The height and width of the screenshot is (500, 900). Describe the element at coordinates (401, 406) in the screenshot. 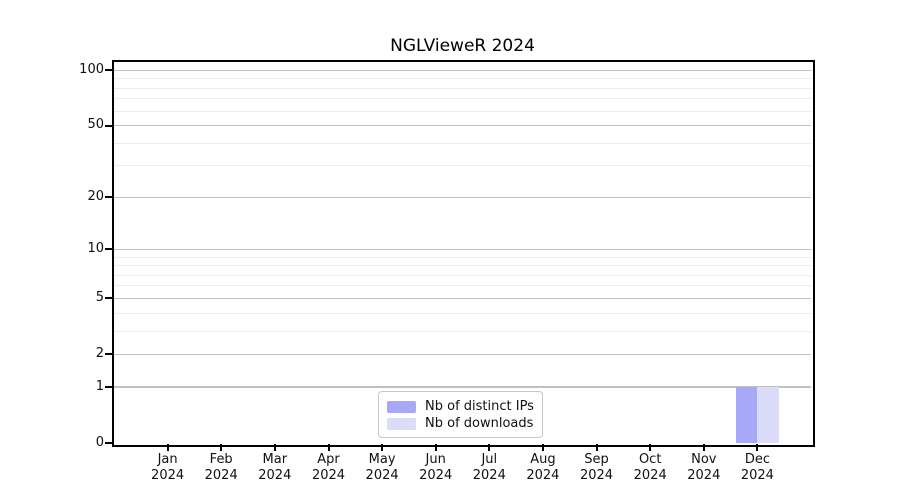

I see `legend-swatch-distinct-ips` at that location.